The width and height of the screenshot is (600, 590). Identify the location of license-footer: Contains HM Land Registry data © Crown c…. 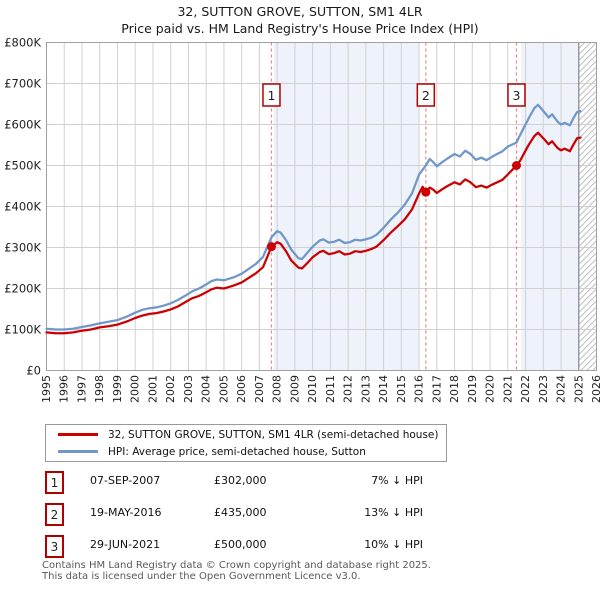
(312, 571).